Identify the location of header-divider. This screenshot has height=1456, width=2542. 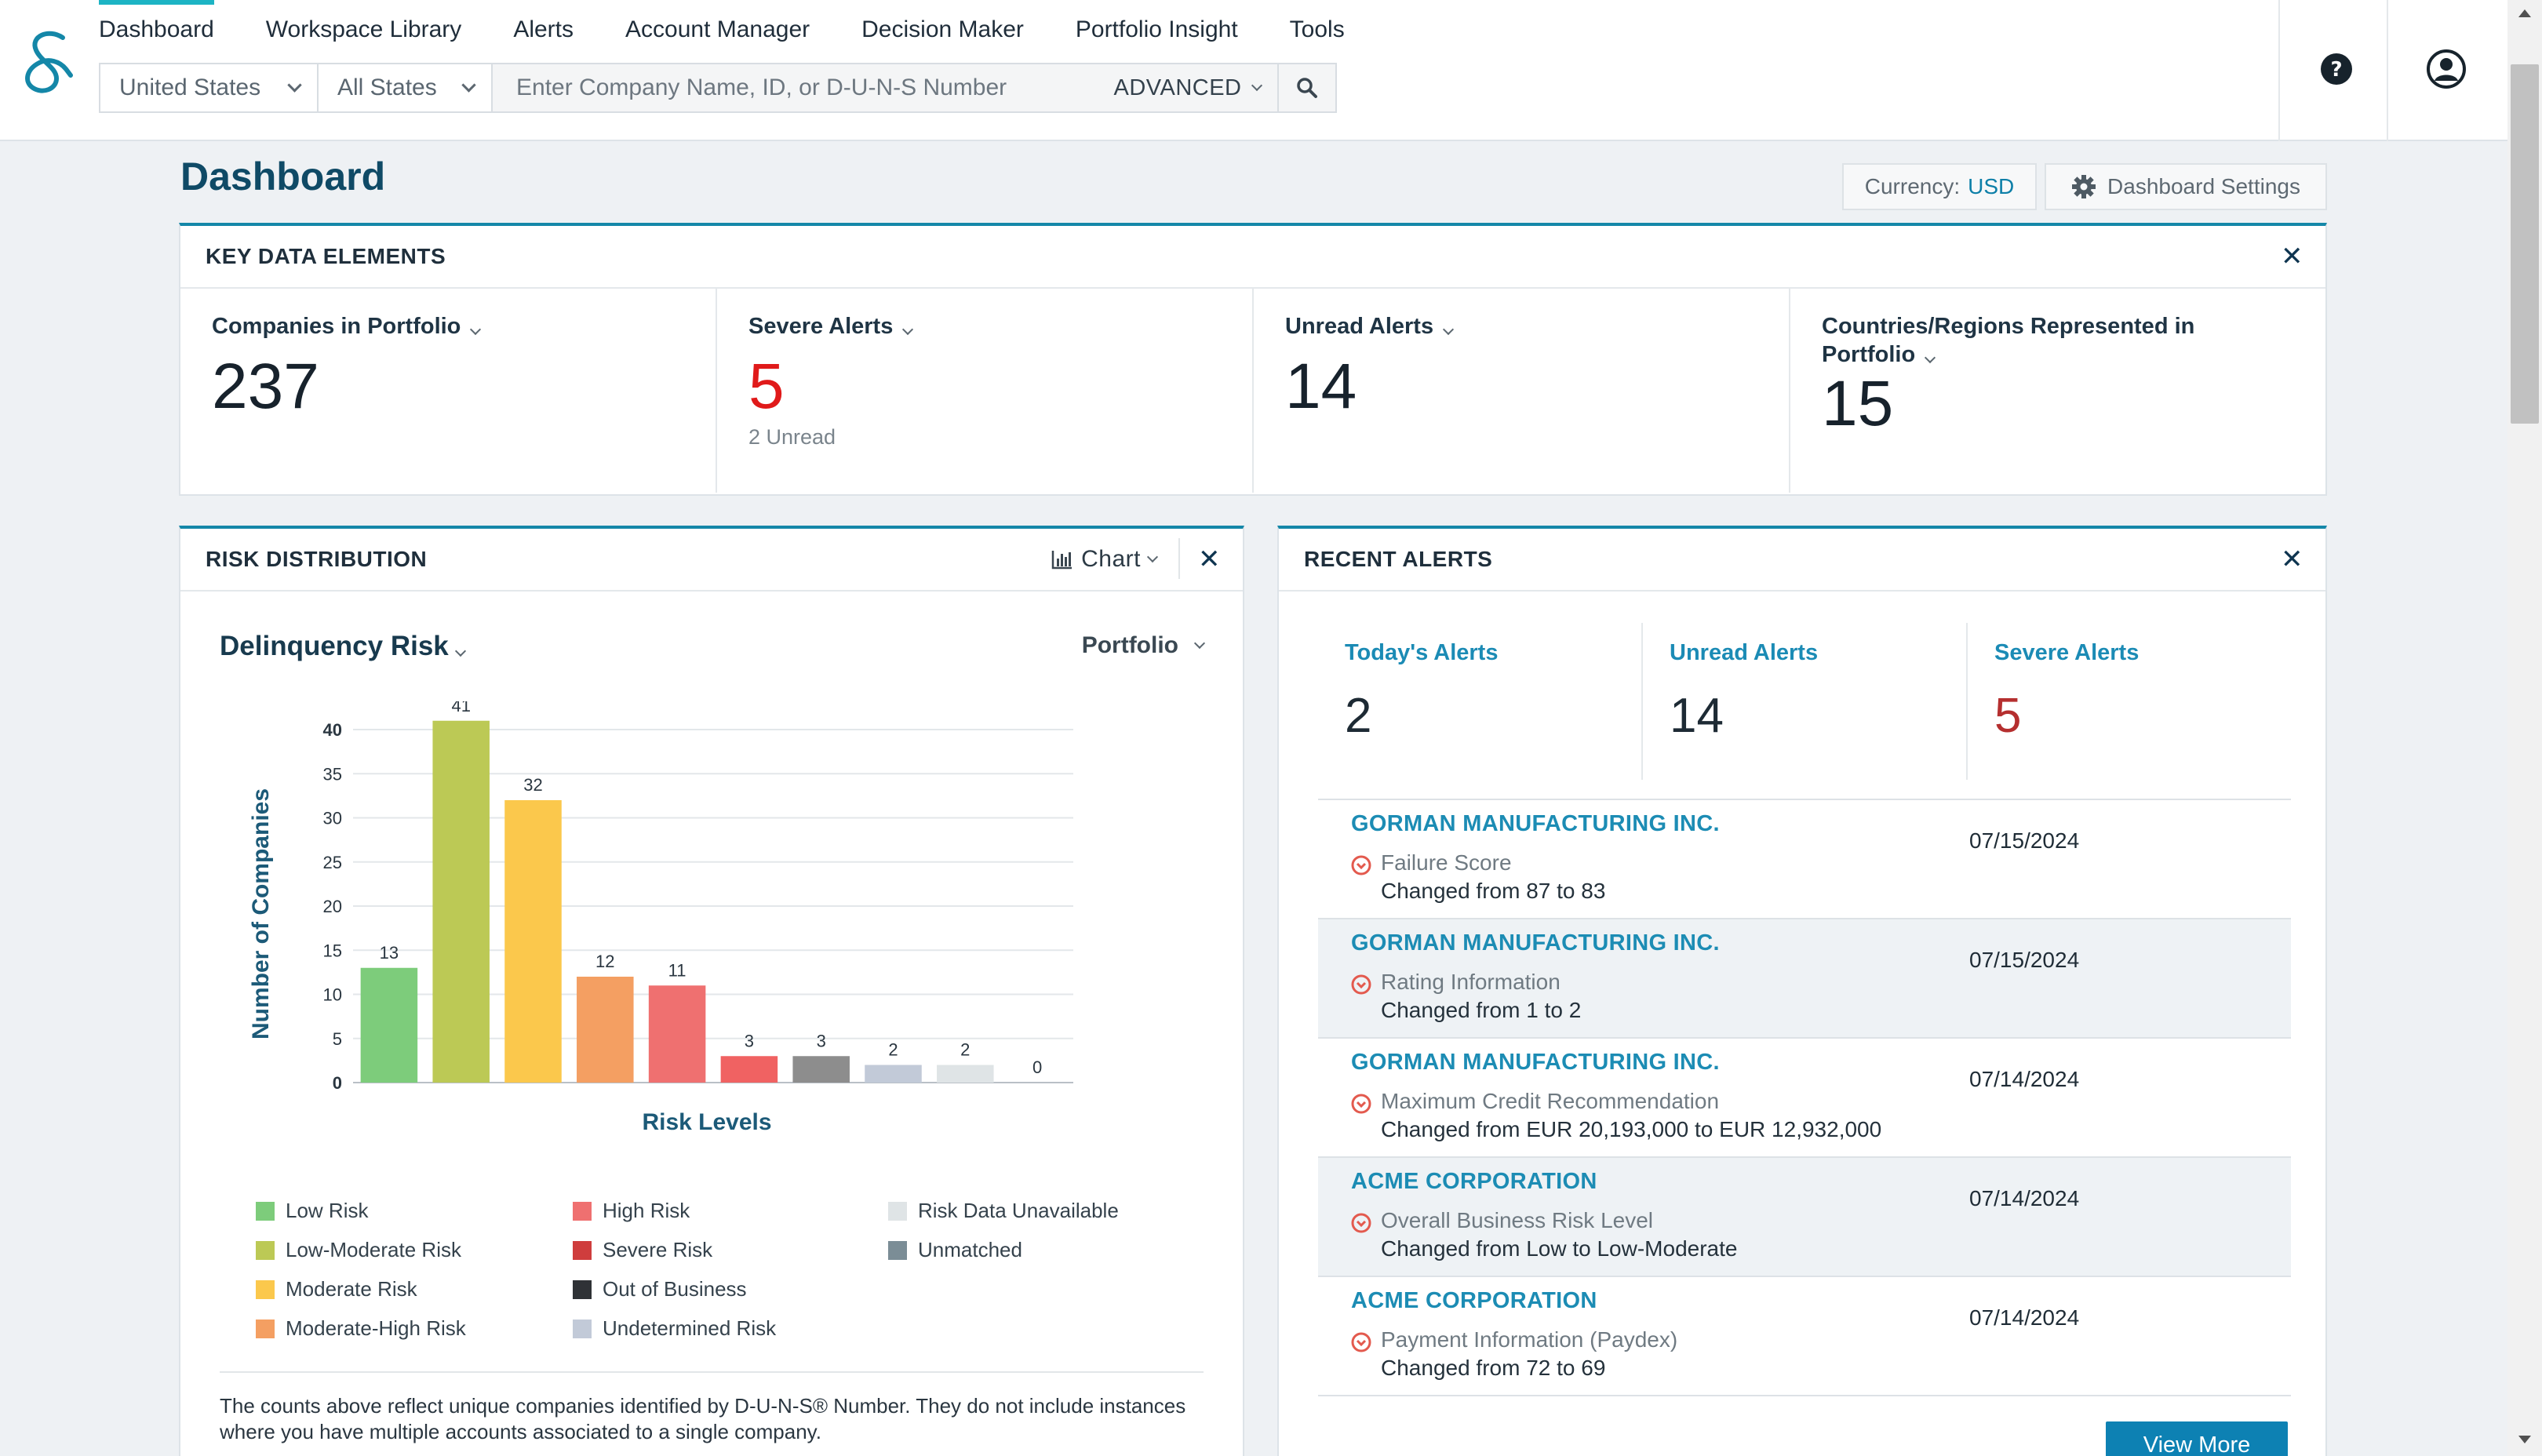
(1179, 558).